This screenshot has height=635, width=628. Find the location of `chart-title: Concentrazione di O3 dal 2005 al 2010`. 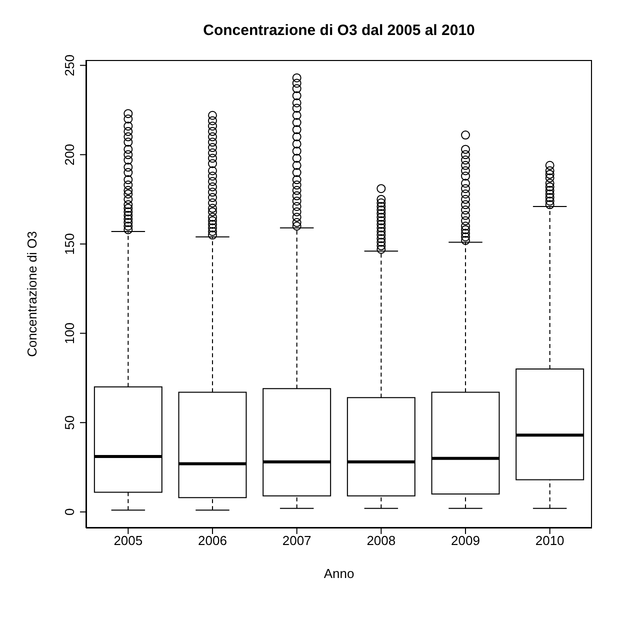

chart-title: Concentrazione di O3 dal 2005 al 2010 is located at coordinates (339, 30).